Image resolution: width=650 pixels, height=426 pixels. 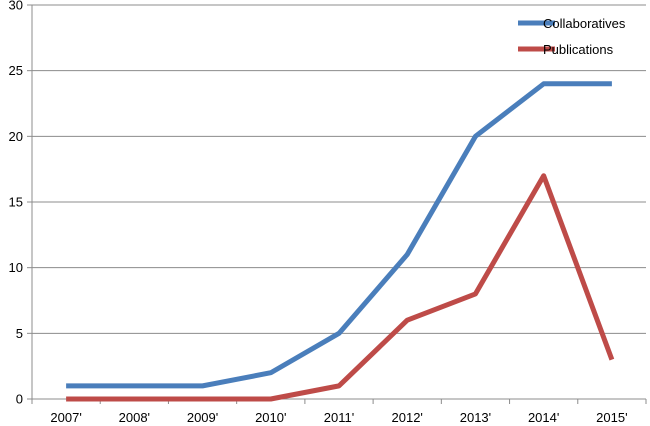 I want to click on x-tick-label: 2007', so click(x=65, y=417).